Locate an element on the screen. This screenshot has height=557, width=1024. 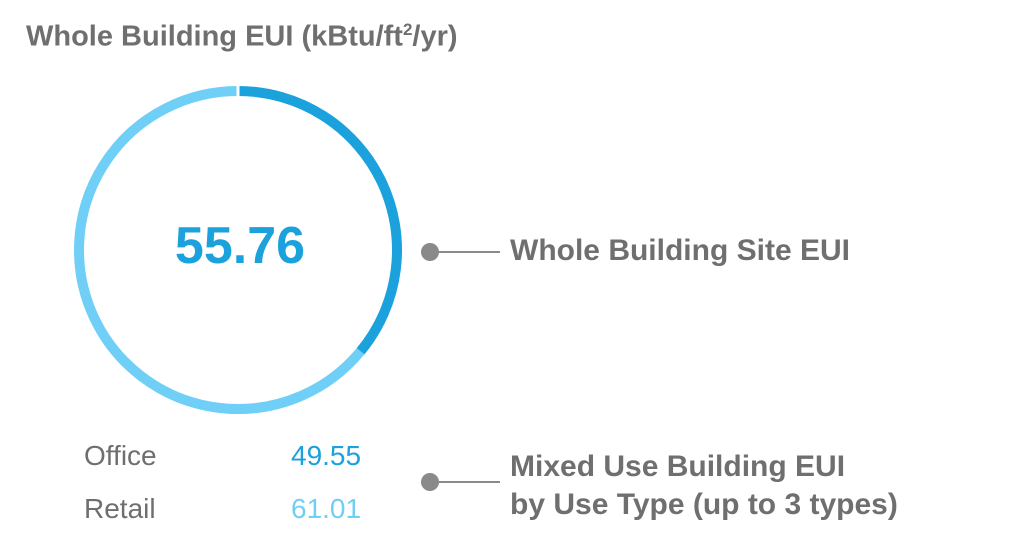
center-eui-value: 55.76 is located at coordinates (240, 246).